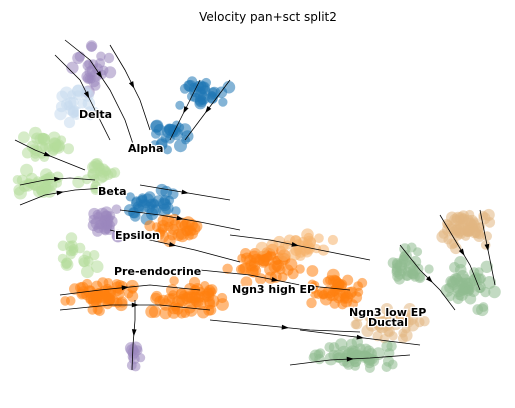 The height and width of the screenshot is (408, 515). I want to click on cluster-label-delta: Delta, so click(95, 114).